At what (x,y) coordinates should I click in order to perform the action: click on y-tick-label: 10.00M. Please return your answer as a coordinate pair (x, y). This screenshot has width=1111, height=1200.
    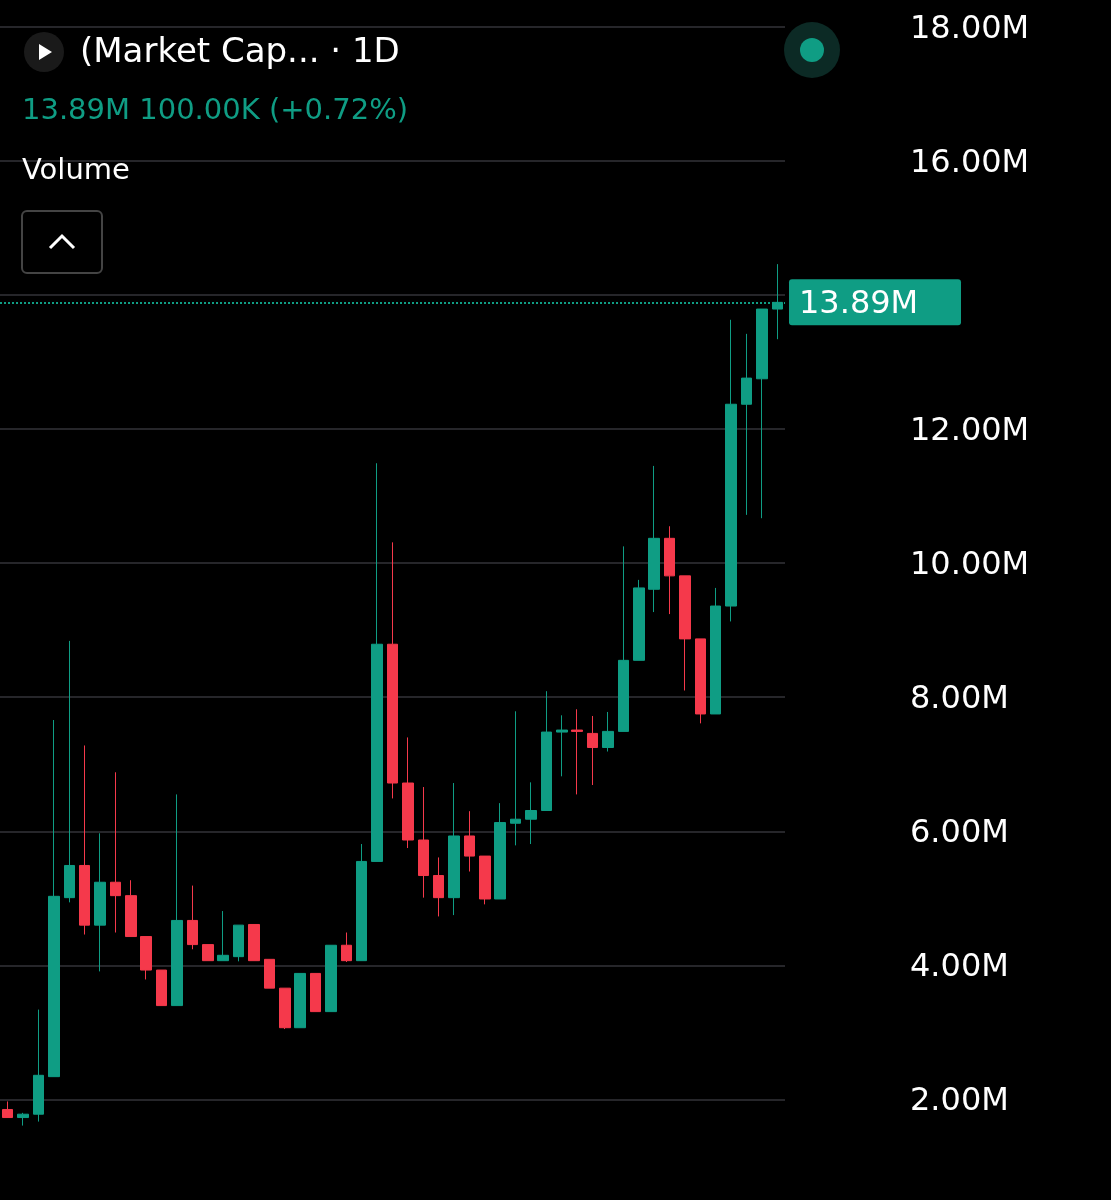
    Looking at the image, I should click on (970, 563).